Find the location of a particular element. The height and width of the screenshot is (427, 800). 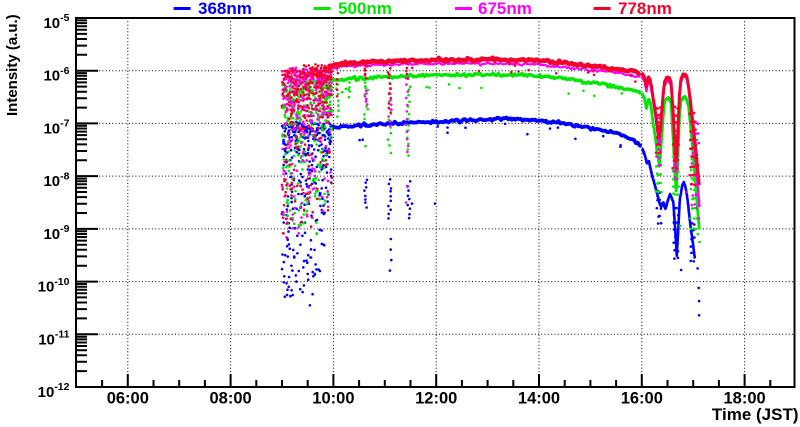

svg-text: 12:00 is located at coordinates (436, 399).